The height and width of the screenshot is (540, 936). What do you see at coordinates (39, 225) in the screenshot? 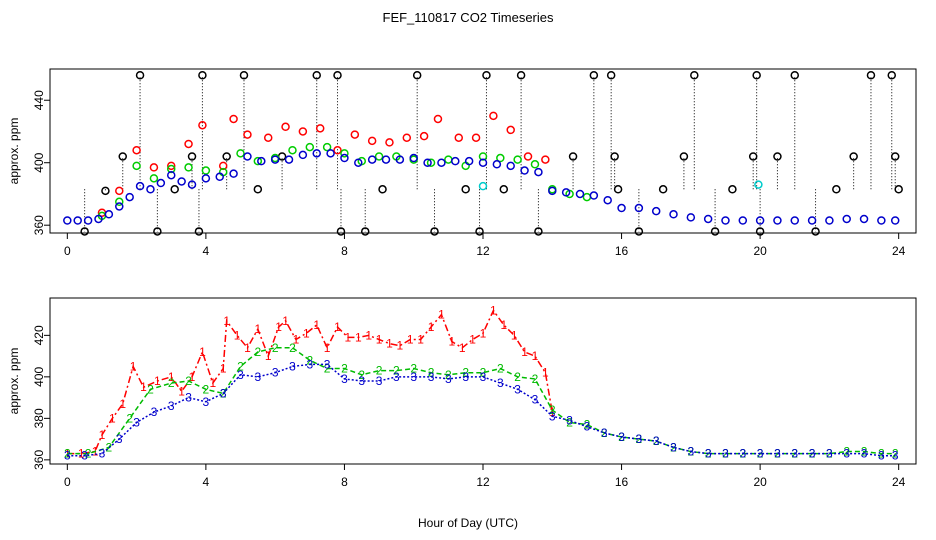
I see `top-y-tick-label: 360` at bounding box center [39, 225].